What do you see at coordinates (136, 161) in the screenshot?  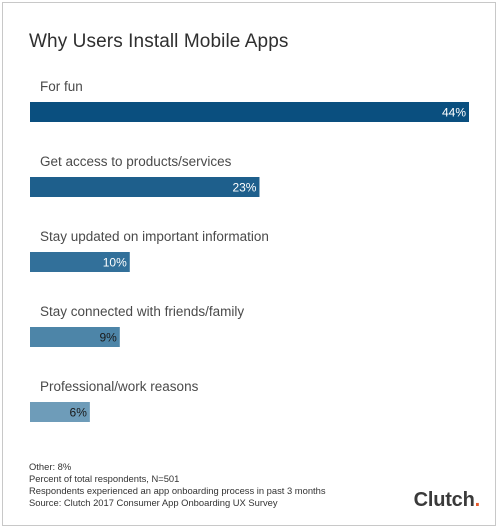 I see `category-label: Get access to products/services` at bounding box center [136, 161].